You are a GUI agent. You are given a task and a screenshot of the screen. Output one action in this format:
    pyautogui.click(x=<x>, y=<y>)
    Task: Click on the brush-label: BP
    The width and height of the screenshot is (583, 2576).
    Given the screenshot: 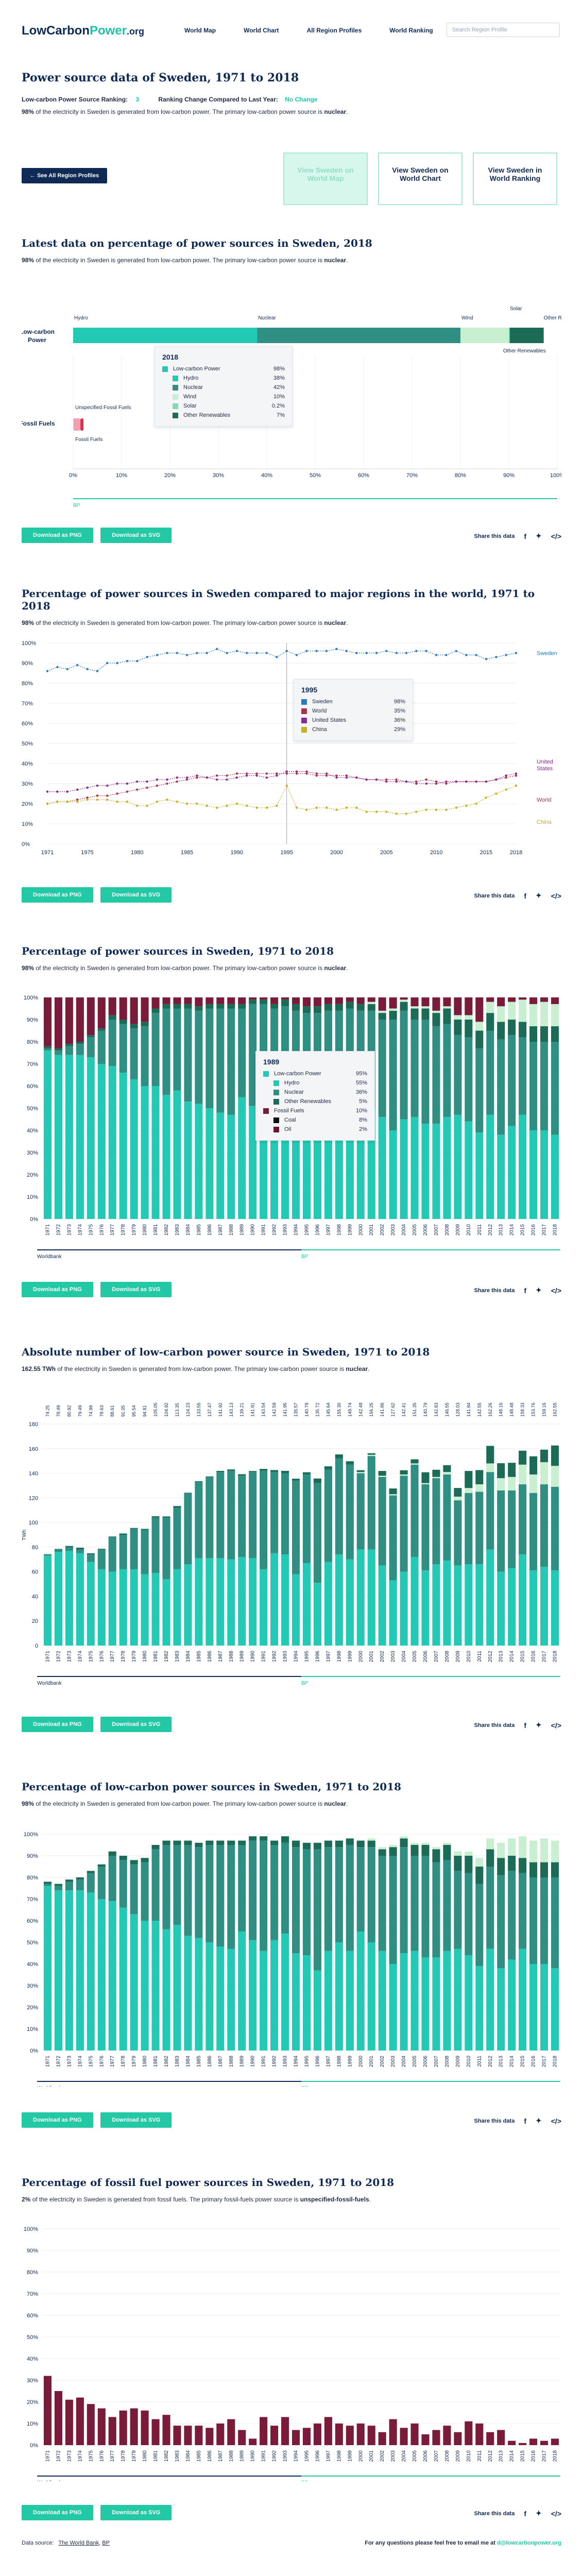 What is the action you would take?
    pyautogui.click(x=305, y=2480)
    